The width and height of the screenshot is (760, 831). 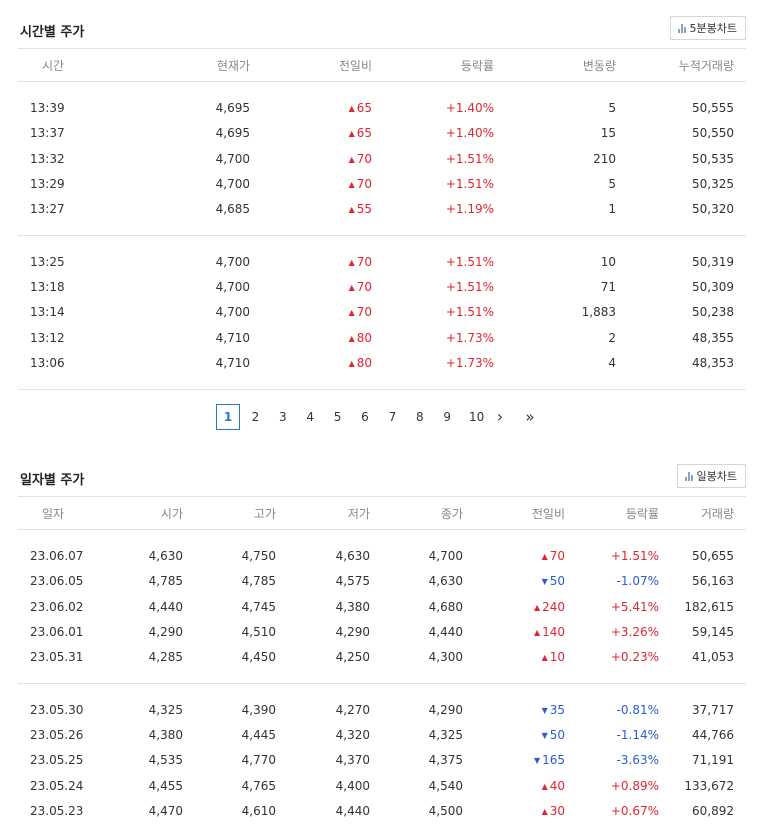 What do you see at coordinates (447, 417) in the screenshot?
I see `page-9-link: 9` at bounding box center [447, 417].